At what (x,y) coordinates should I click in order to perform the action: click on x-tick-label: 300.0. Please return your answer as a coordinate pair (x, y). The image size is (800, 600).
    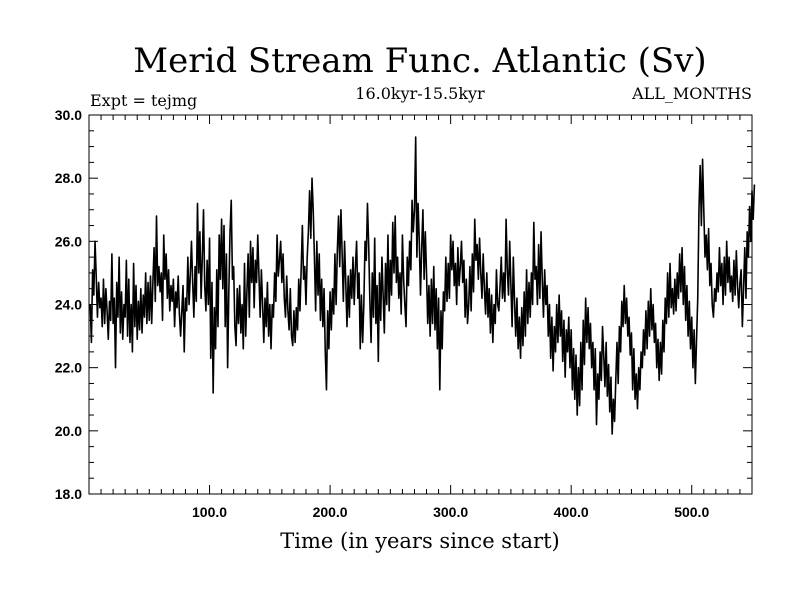
    Looking at the image, I should click on (450, 512).